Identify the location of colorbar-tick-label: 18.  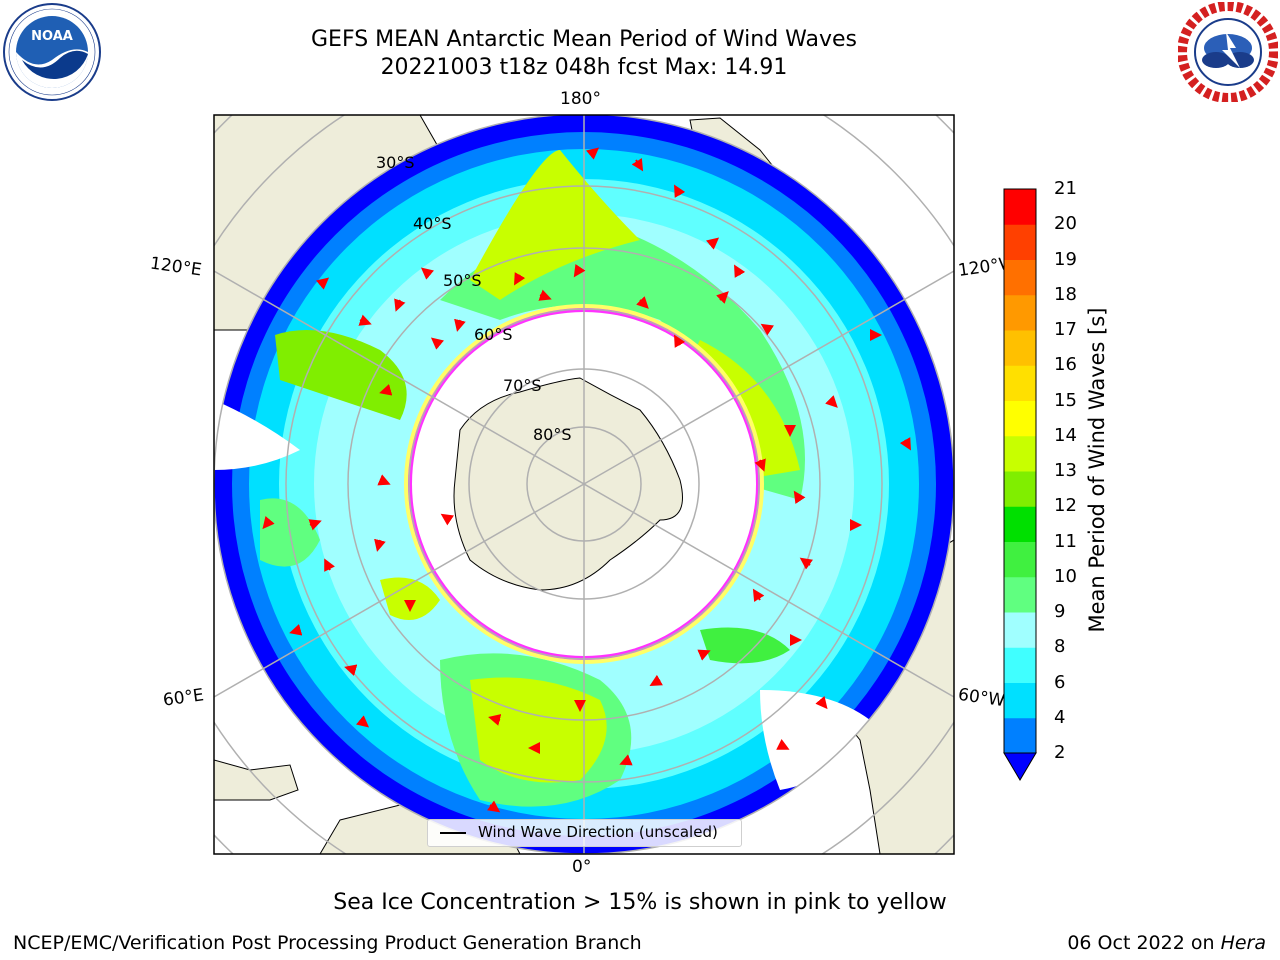
(1065, 294).